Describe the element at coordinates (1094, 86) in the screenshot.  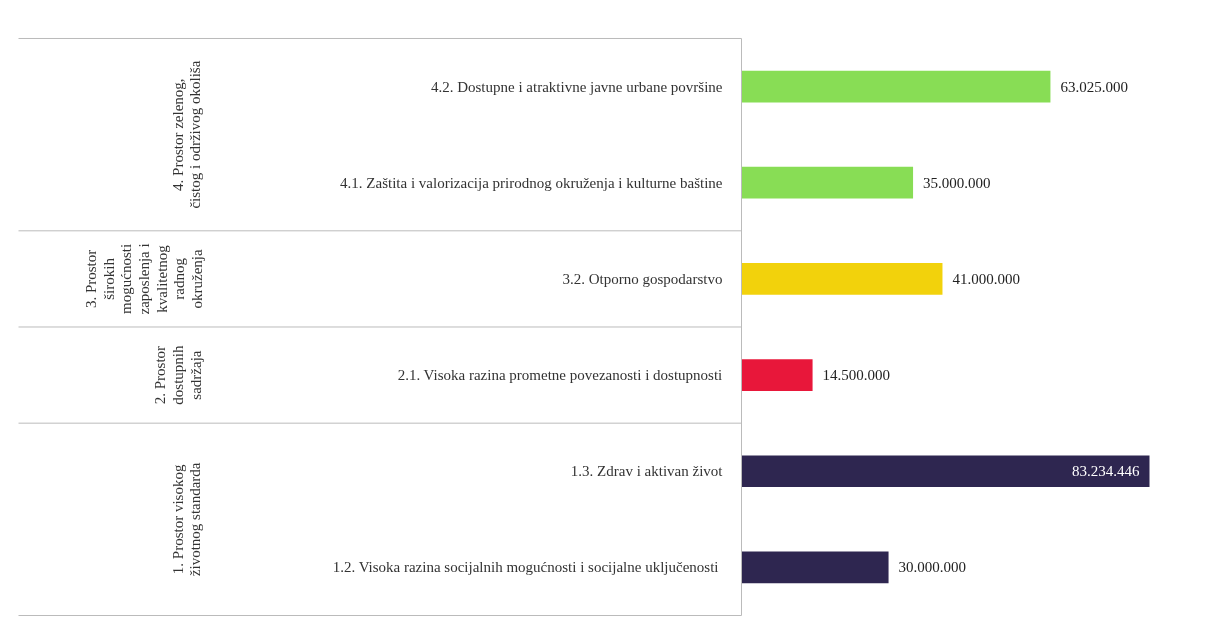
I see `data-label: 63.025.000` at that location.